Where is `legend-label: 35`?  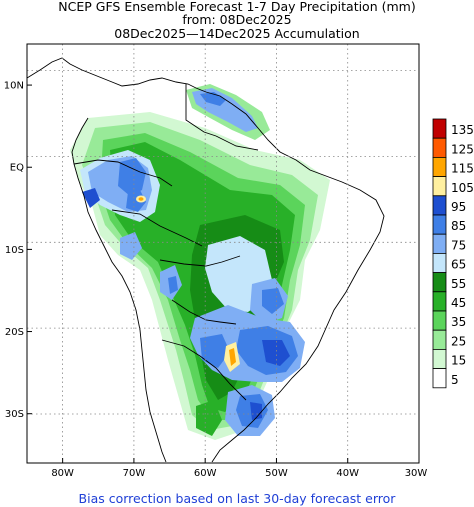 legend-label: 35 is located at coordinates (458, 322).